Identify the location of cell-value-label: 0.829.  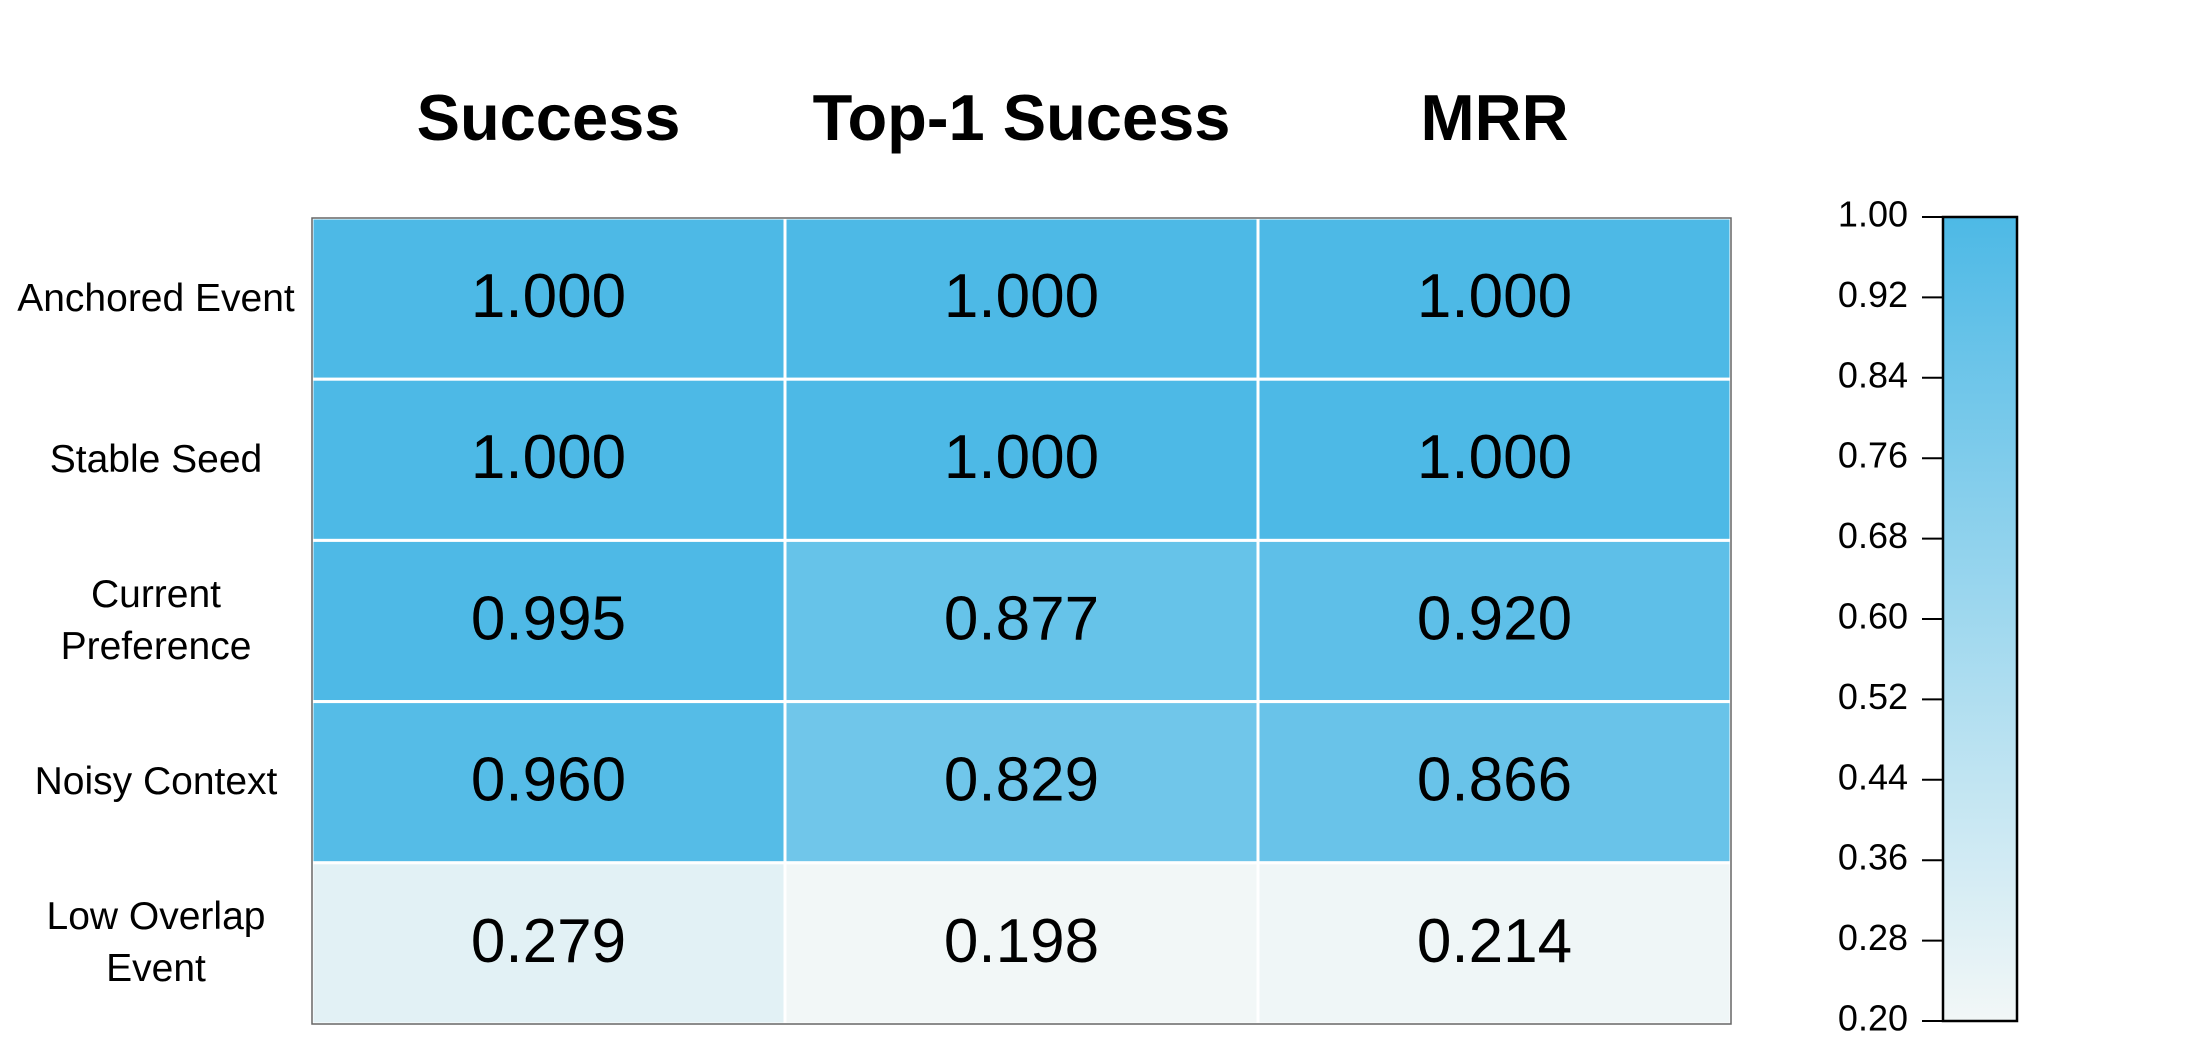
(1021, 780).